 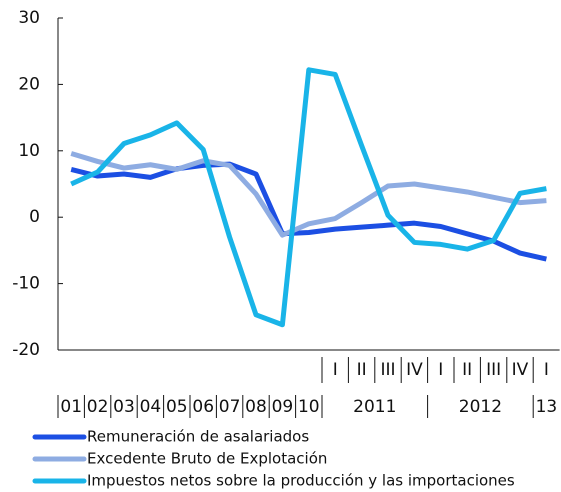 What do you see at coordinates (374, 407) in the screenshot?
I see `group-label: 2011` at bounding box center [374, 407].